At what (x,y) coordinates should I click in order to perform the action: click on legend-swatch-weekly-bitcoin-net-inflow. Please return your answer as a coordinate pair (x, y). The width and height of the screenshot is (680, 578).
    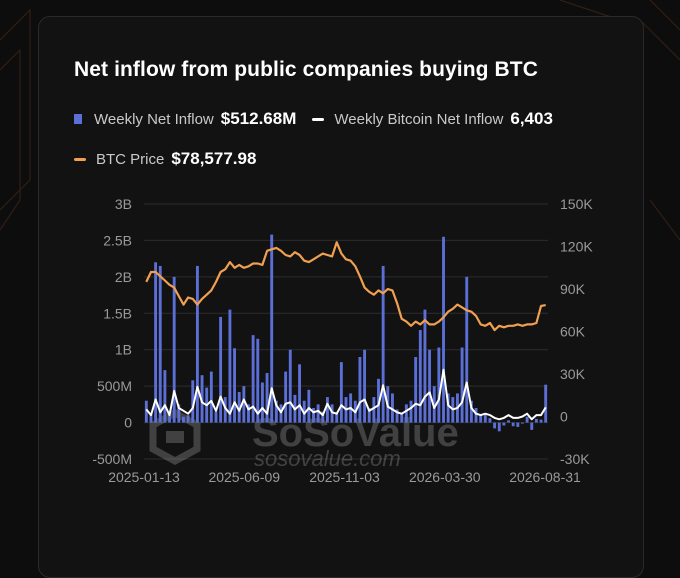
    Looking at the image, I should click on (318, 119).